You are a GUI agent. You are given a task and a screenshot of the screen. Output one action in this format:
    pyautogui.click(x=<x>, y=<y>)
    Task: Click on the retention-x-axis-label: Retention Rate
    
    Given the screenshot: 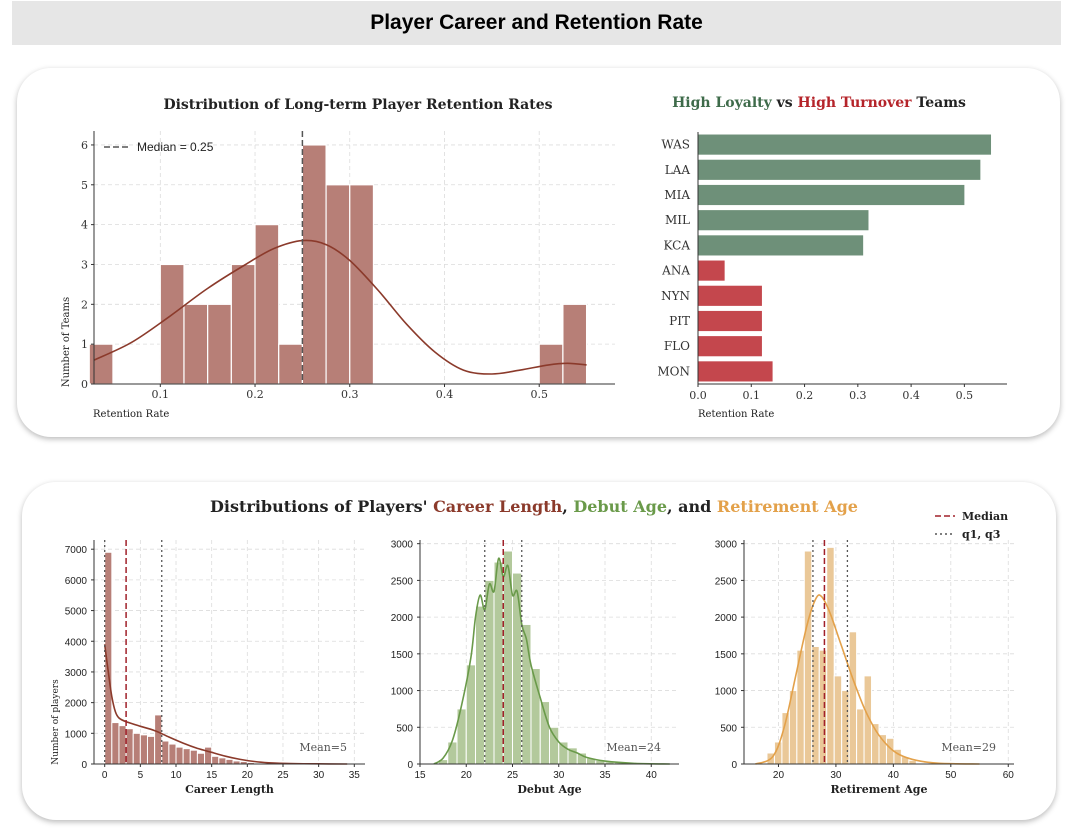 What is the action you would take?
    pyautogui.click(x=131, y=414)
    